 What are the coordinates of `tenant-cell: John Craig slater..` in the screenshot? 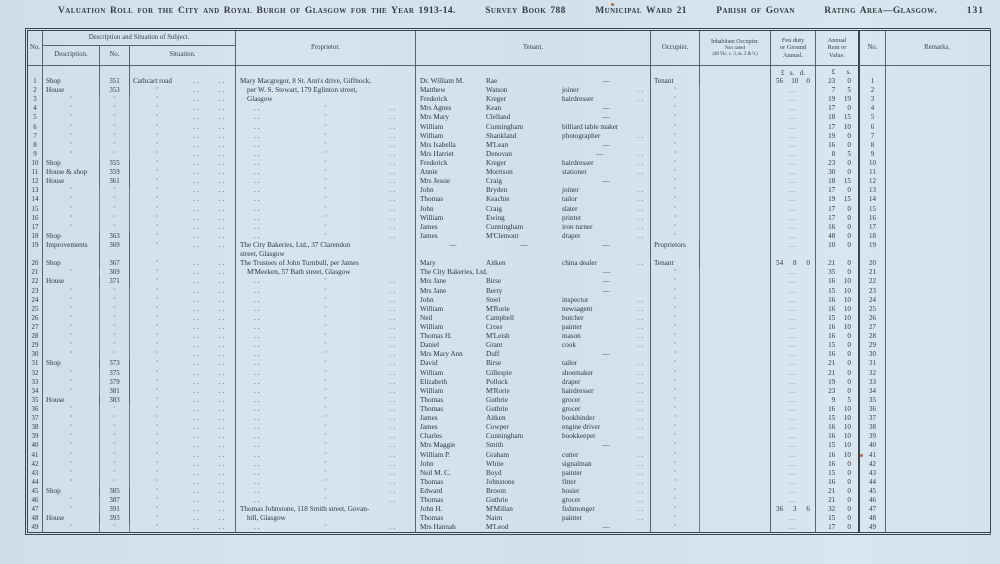 It's located at (533, 209).